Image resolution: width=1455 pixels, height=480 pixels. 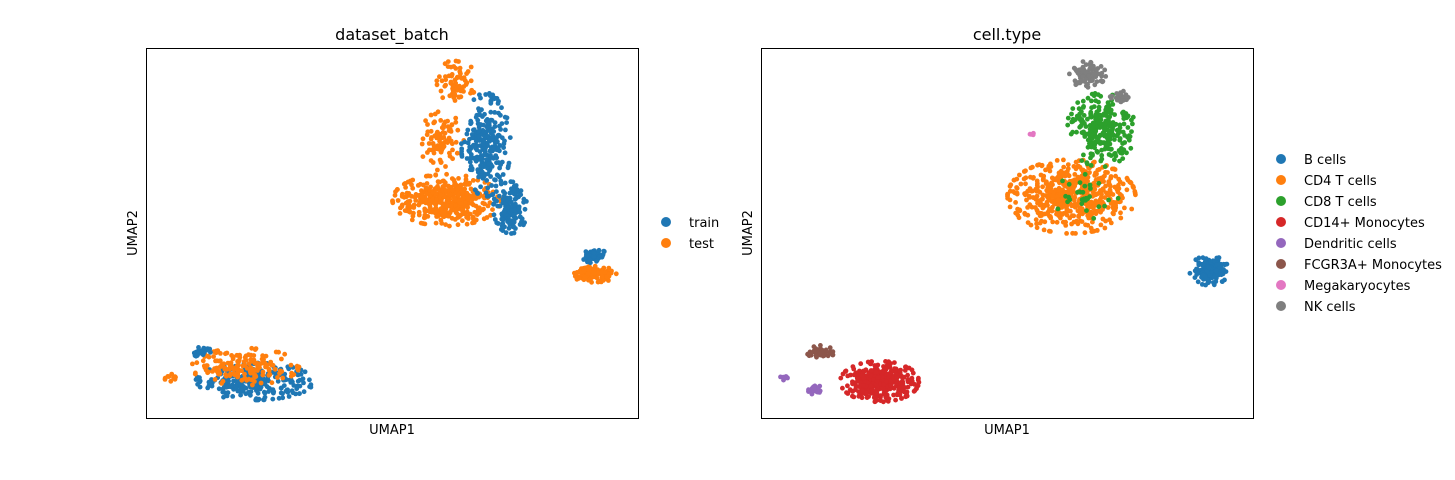 What do you see at coordinates (1364, 223) in the screenshot?
I see `legend-label: CD14+ Monocytes` at bounding box center [1364, 223].